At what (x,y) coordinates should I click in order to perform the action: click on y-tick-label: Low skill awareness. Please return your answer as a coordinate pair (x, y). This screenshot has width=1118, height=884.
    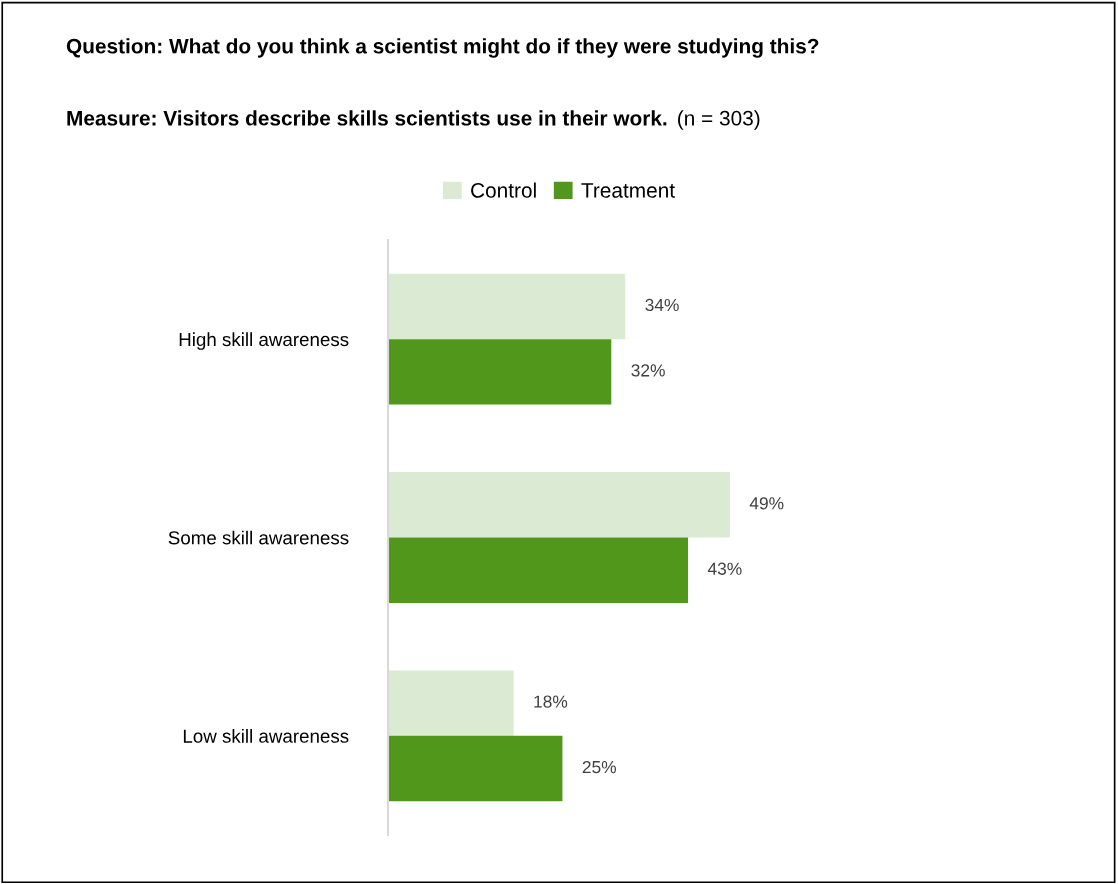
    Looking at the image, I should click on (266, 736).